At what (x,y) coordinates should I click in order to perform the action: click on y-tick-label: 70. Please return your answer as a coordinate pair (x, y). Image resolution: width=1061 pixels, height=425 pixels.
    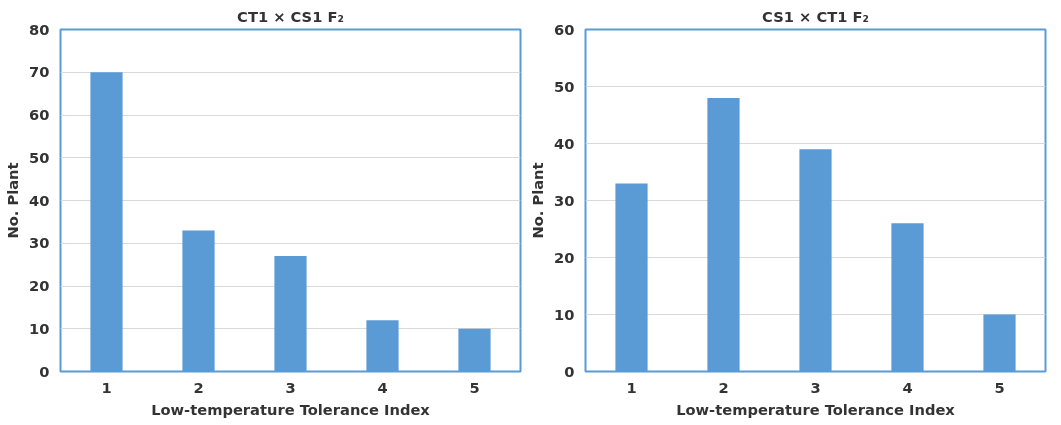
    Looking at the image, I should click on (39, 72).